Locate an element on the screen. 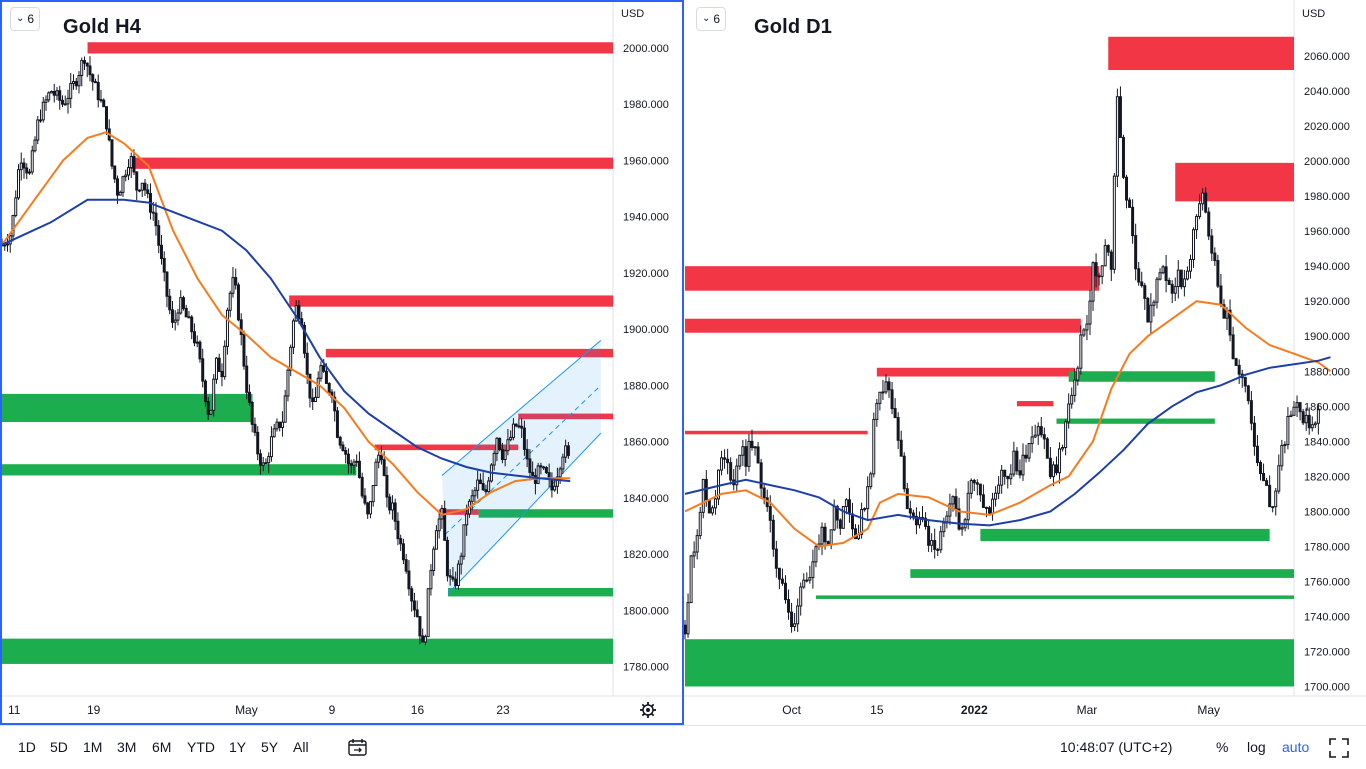 This screenshot has width=1366, height=769. y-tick-label: 1960.000 is located at coordinates (646, 161).